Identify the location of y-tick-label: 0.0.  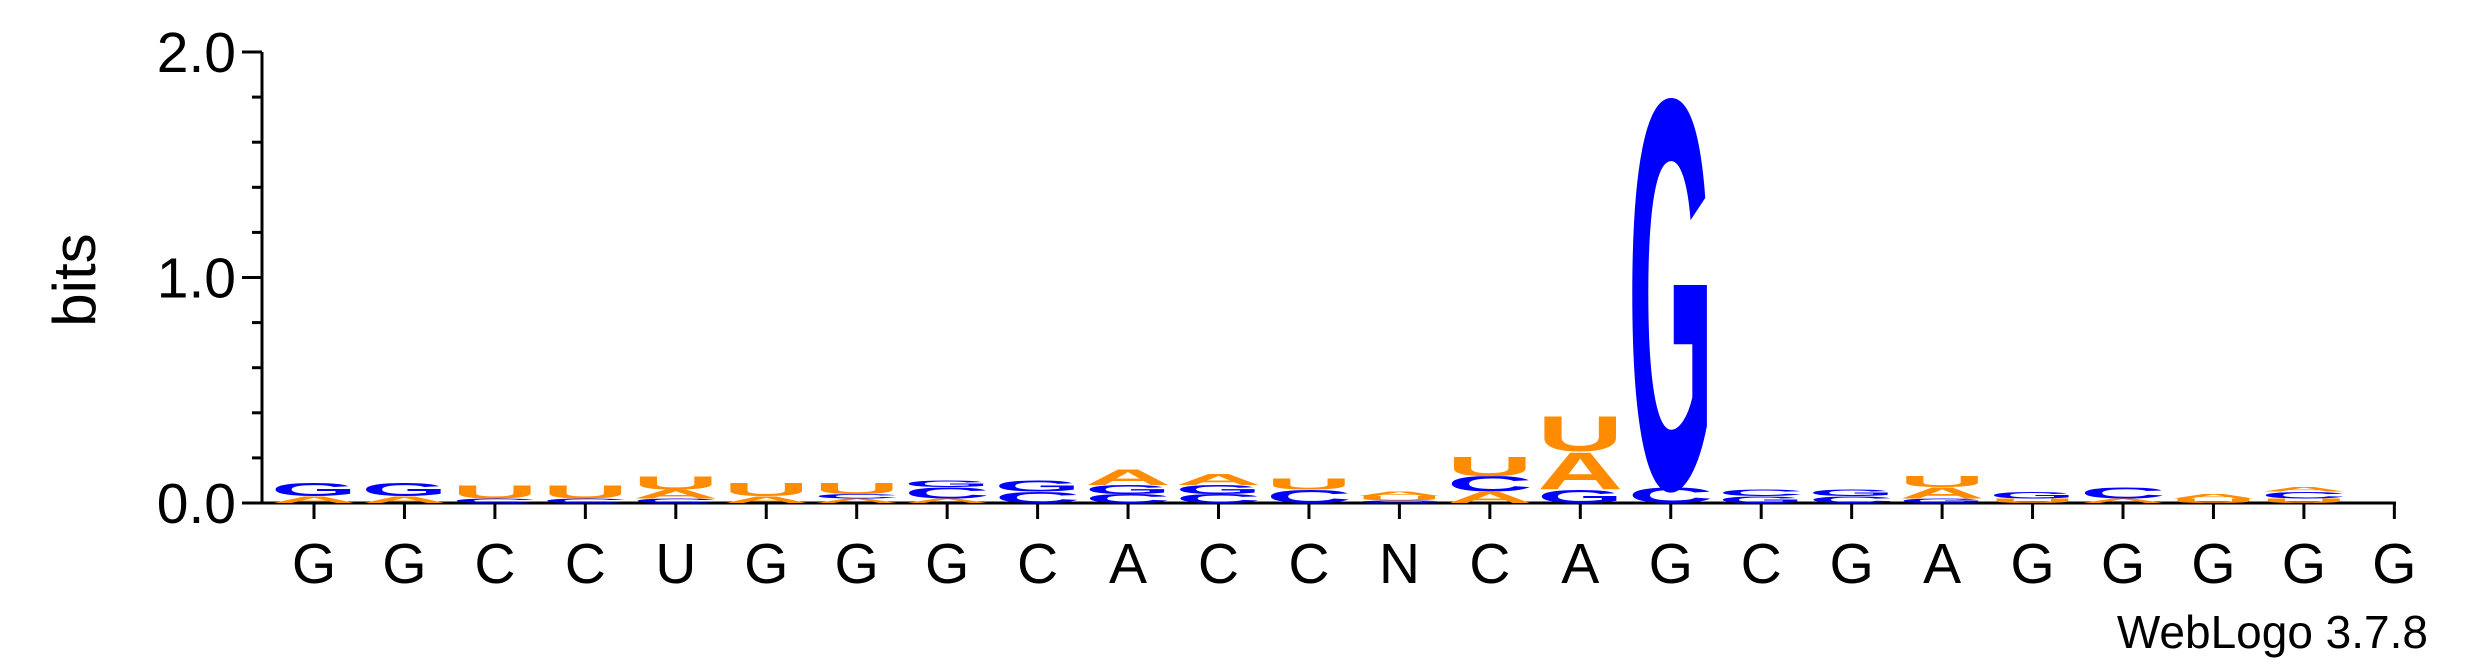
(196, 504).